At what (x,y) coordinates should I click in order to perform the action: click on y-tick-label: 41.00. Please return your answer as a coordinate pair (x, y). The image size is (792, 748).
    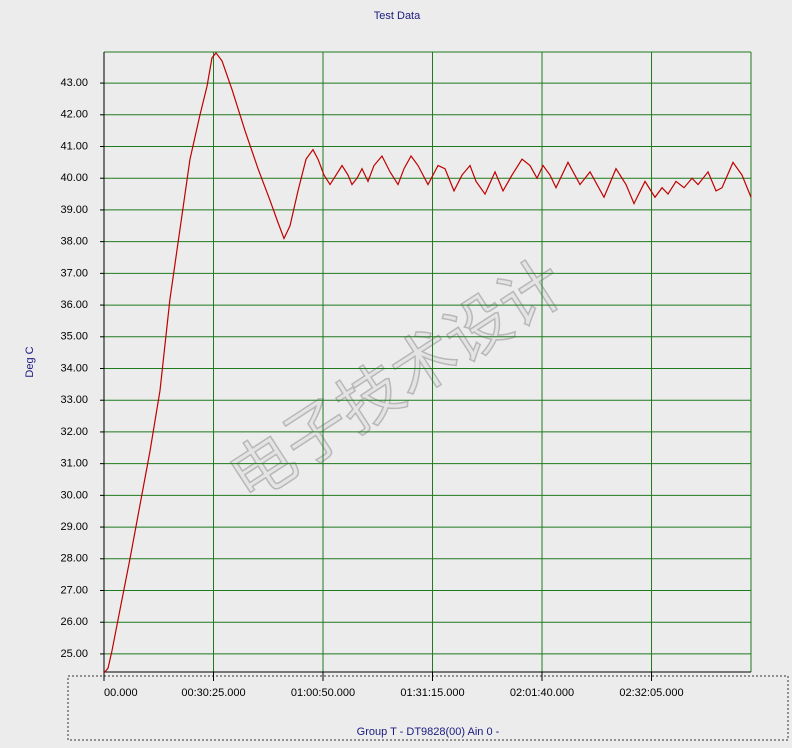
    Looking at the image, I should click on (74, 146).